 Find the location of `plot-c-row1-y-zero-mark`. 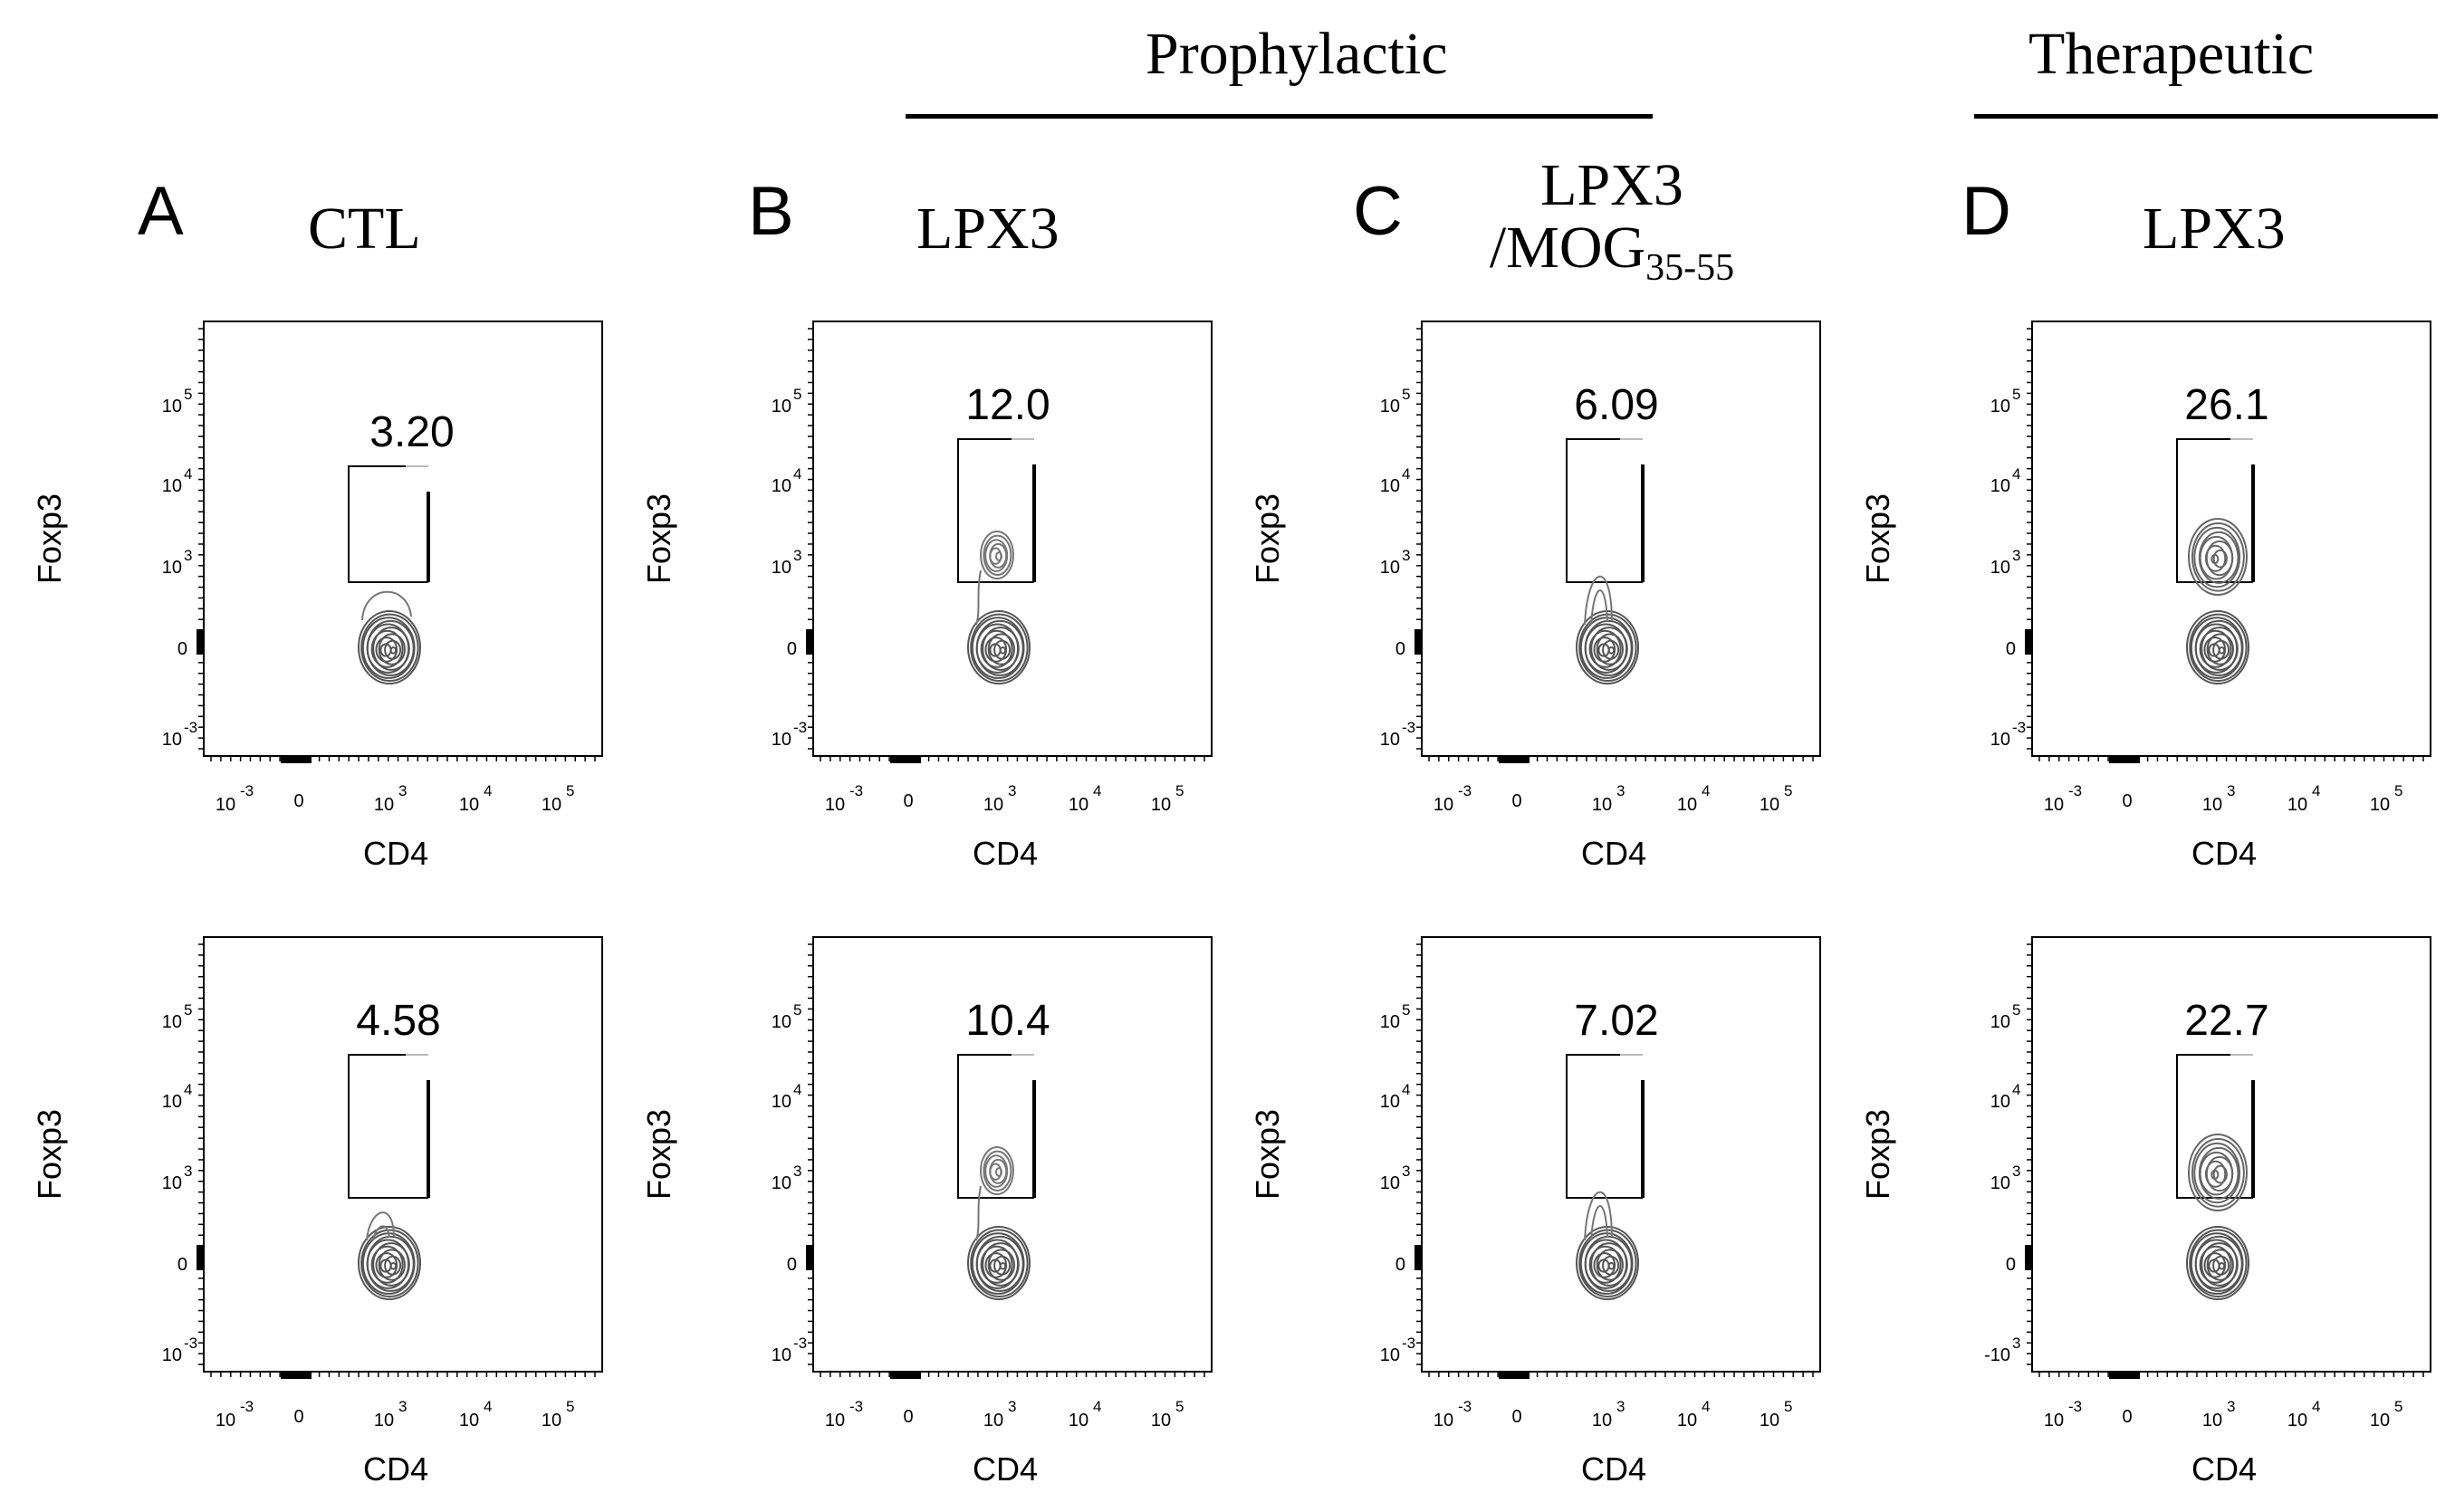

plot-c-row1-y-zero-mark is located at coordinates (1419, 642).